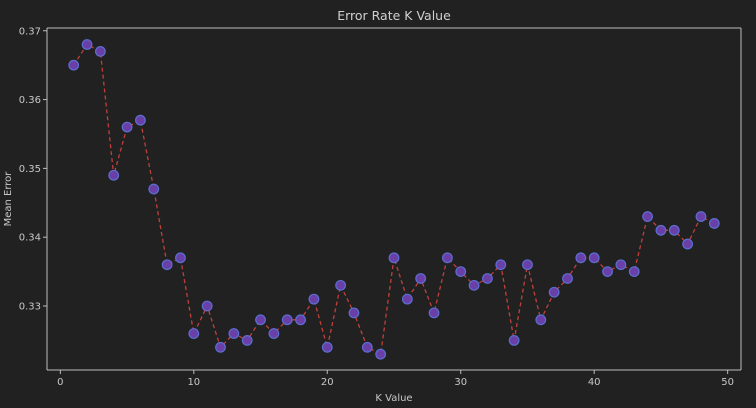 The image size is (756, 408). What do you see at coordinates (30, 100) in the screenshot?
I see `y-tick-label-3: 0.36` at bounding box center [30, 100].